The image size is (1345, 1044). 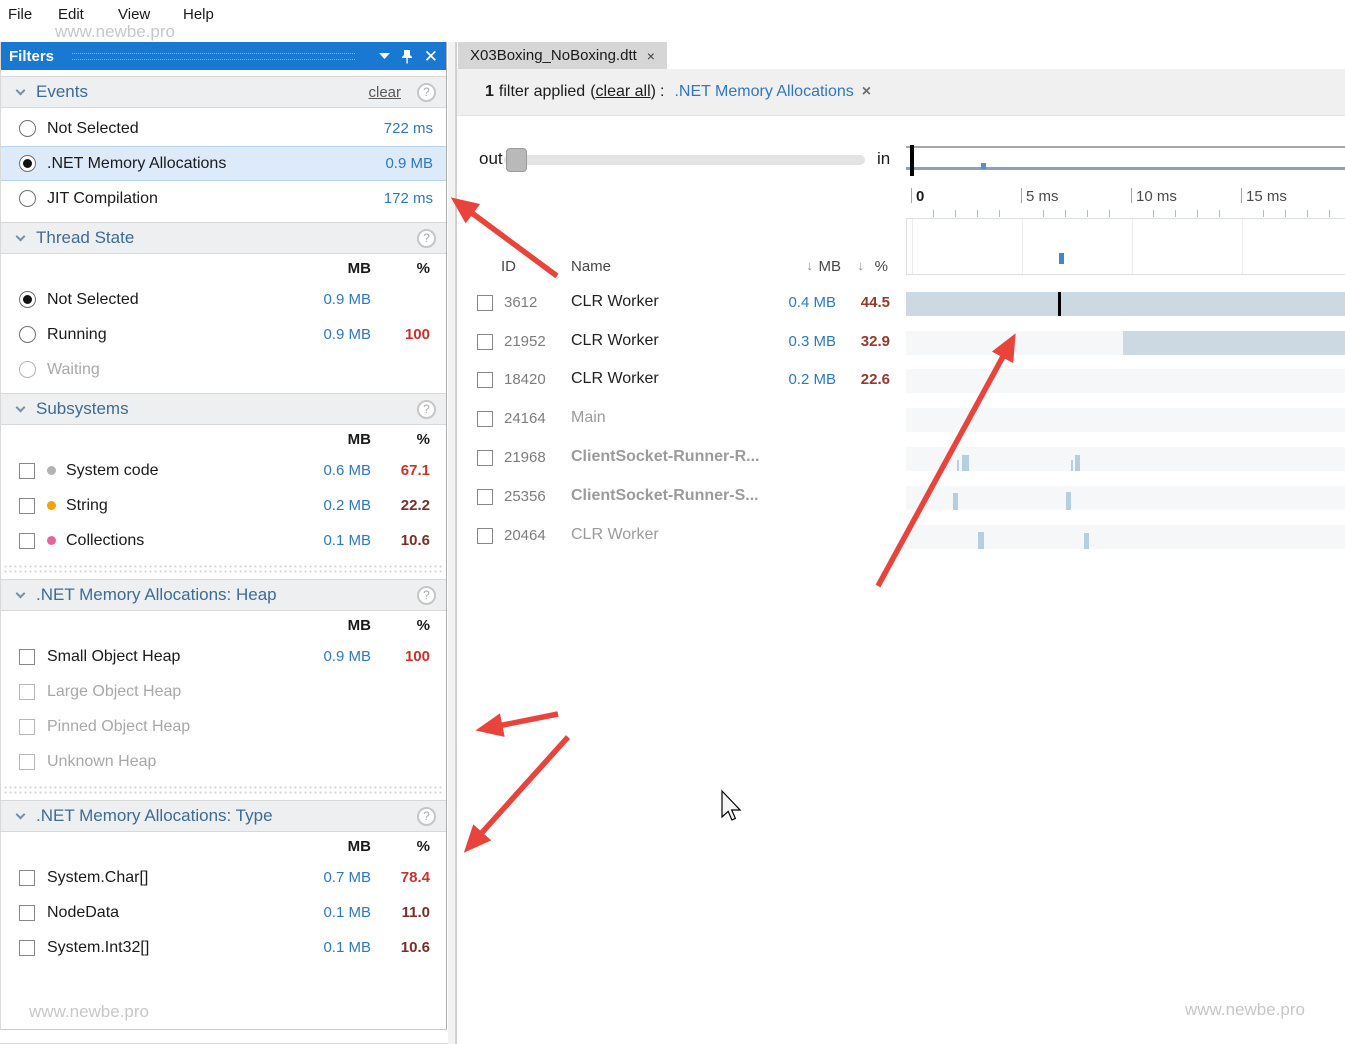 What do you see at coordinates (223, 947) in the screenshot?
I see `type-row-system-int32: System.Int32[] 0.1 MB 10.6` at bounding box center [223, 947].